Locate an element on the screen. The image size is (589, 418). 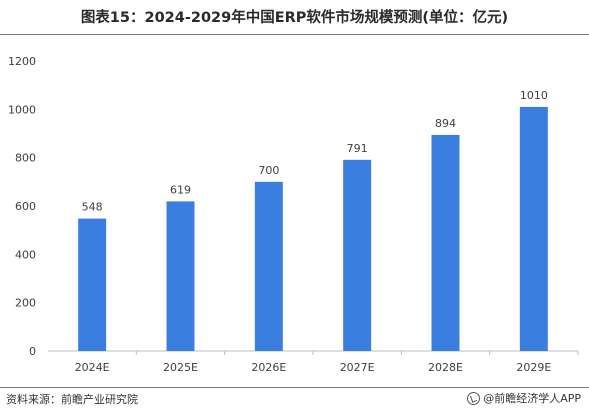
title-divider is located at coordinates (294, 34).